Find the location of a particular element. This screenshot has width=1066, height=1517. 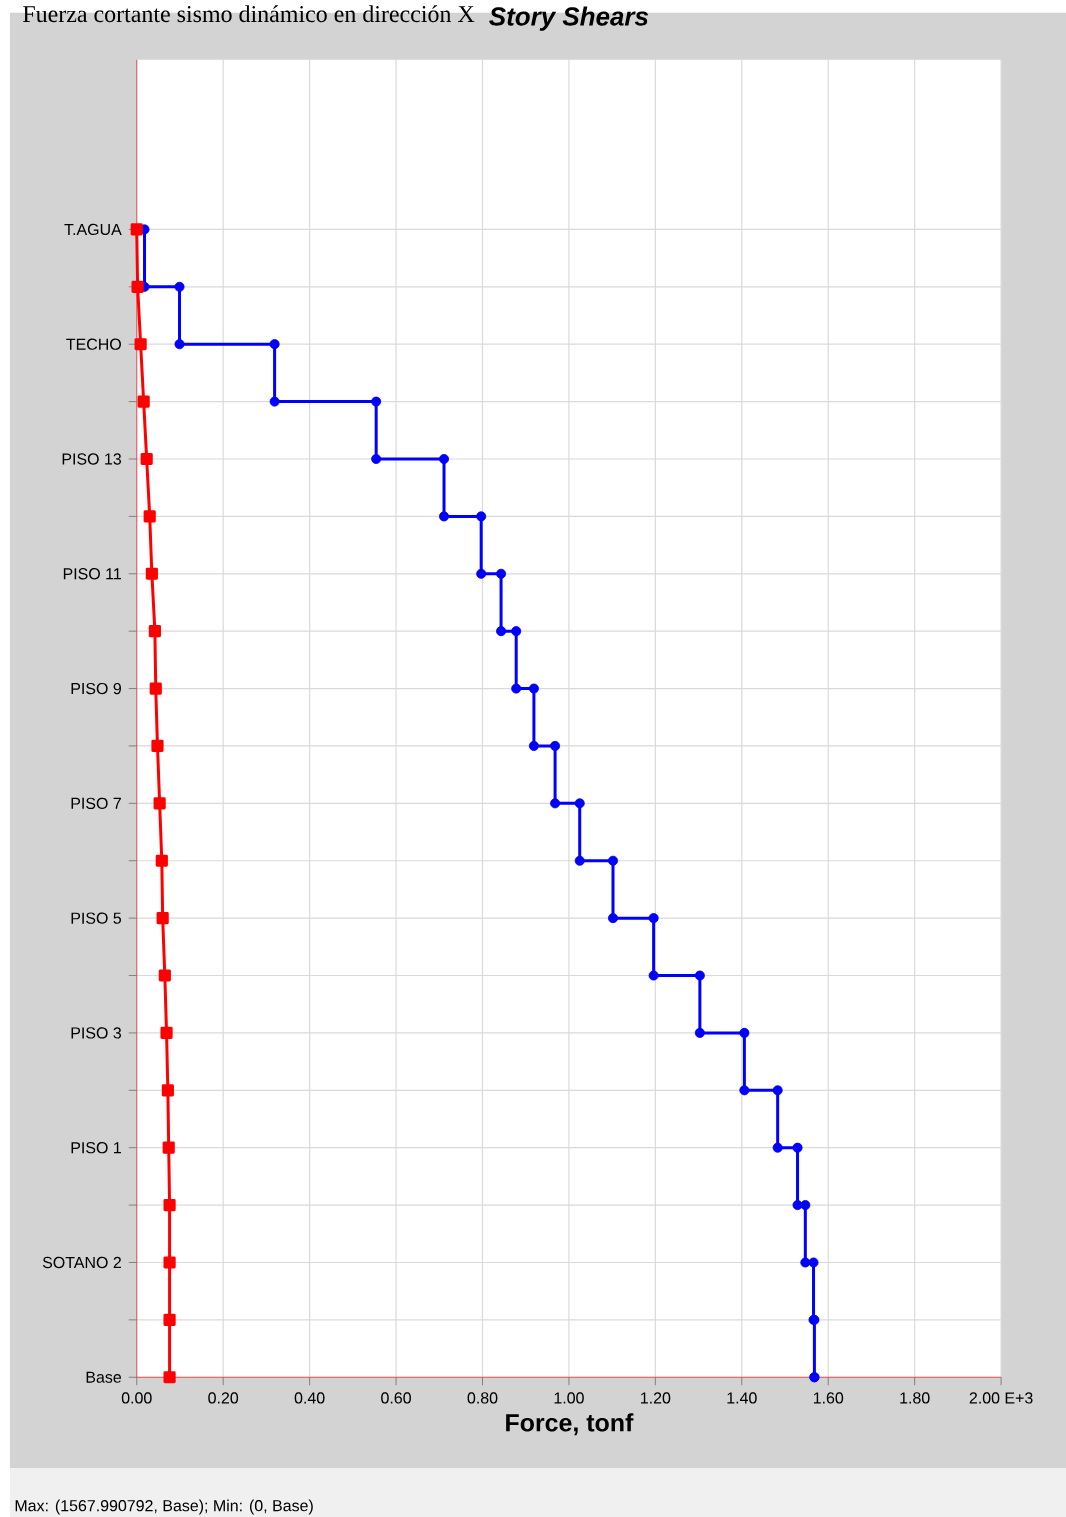

y-tick-label: PISO 3 is located at coordinates (96, 1033).